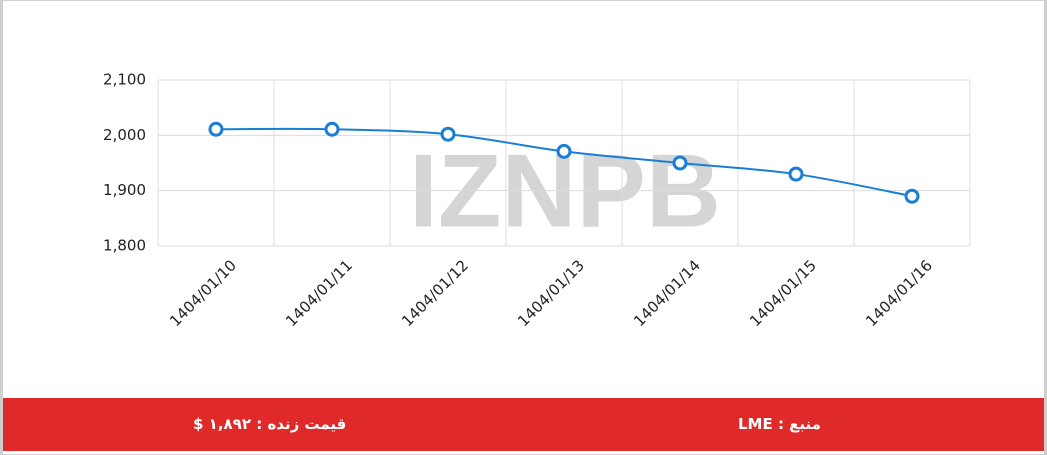 The image size is (1047, 455). What do you see at coordinates (124, 80) in the screenshot?
I see `y-tick-label: 2,100` at bounding box center [124, 80].